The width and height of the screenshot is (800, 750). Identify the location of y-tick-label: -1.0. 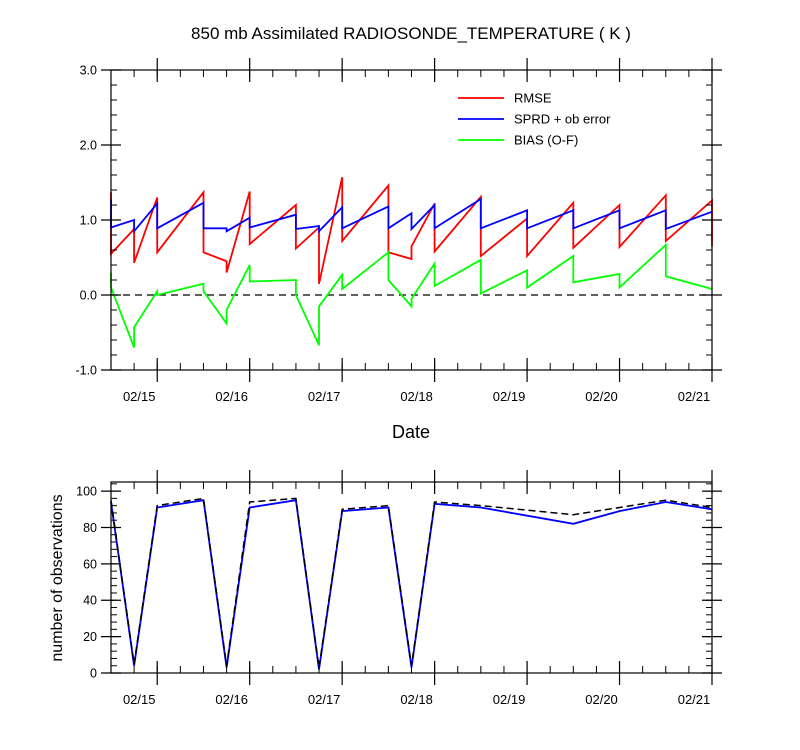
(86, 371).